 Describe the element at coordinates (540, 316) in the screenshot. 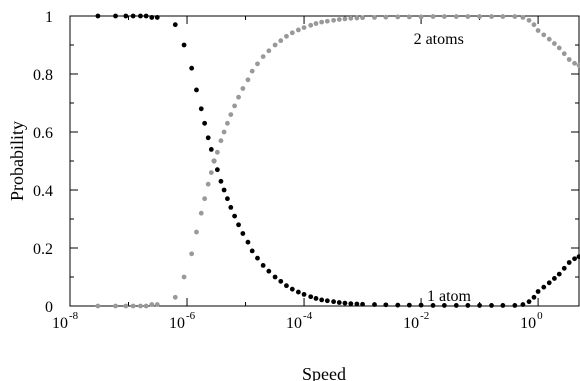

I see `x-tick-exponent: 0` at that location.